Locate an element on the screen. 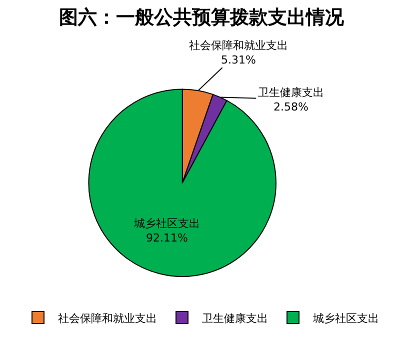 This screenshot has width=403, height=342. slice-label: 社会保障和就业支出 is located at coordinates (238, 45).